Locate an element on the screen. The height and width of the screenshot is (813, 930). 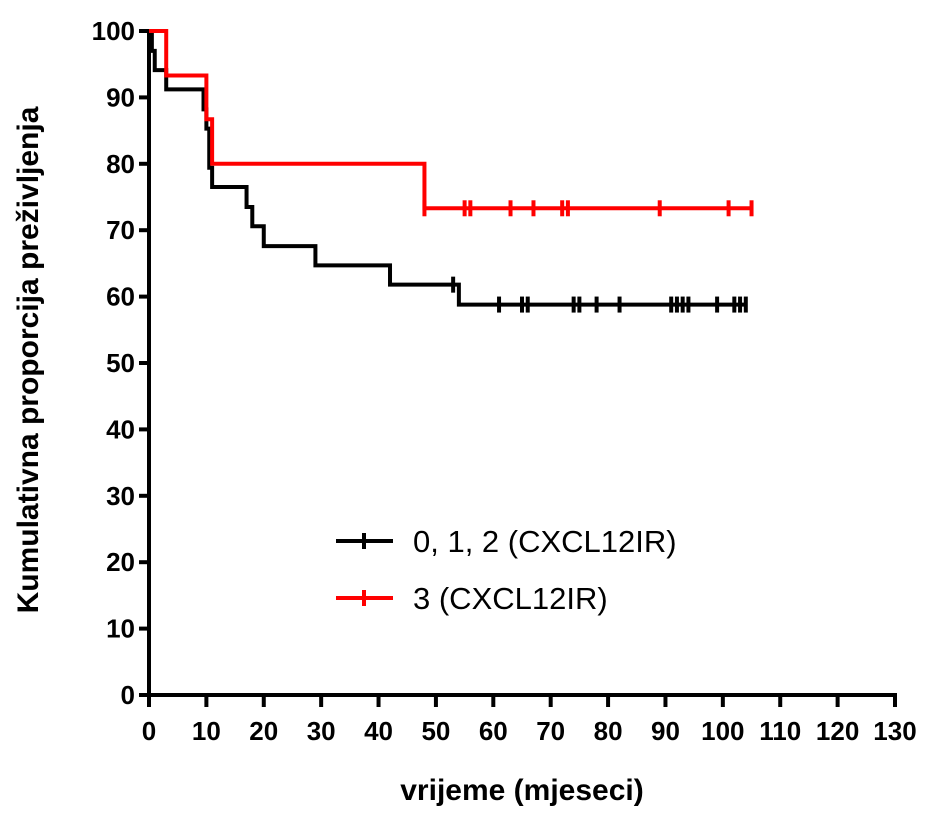
x-tick-label-40: 40 is located at coordinates (378, 731).